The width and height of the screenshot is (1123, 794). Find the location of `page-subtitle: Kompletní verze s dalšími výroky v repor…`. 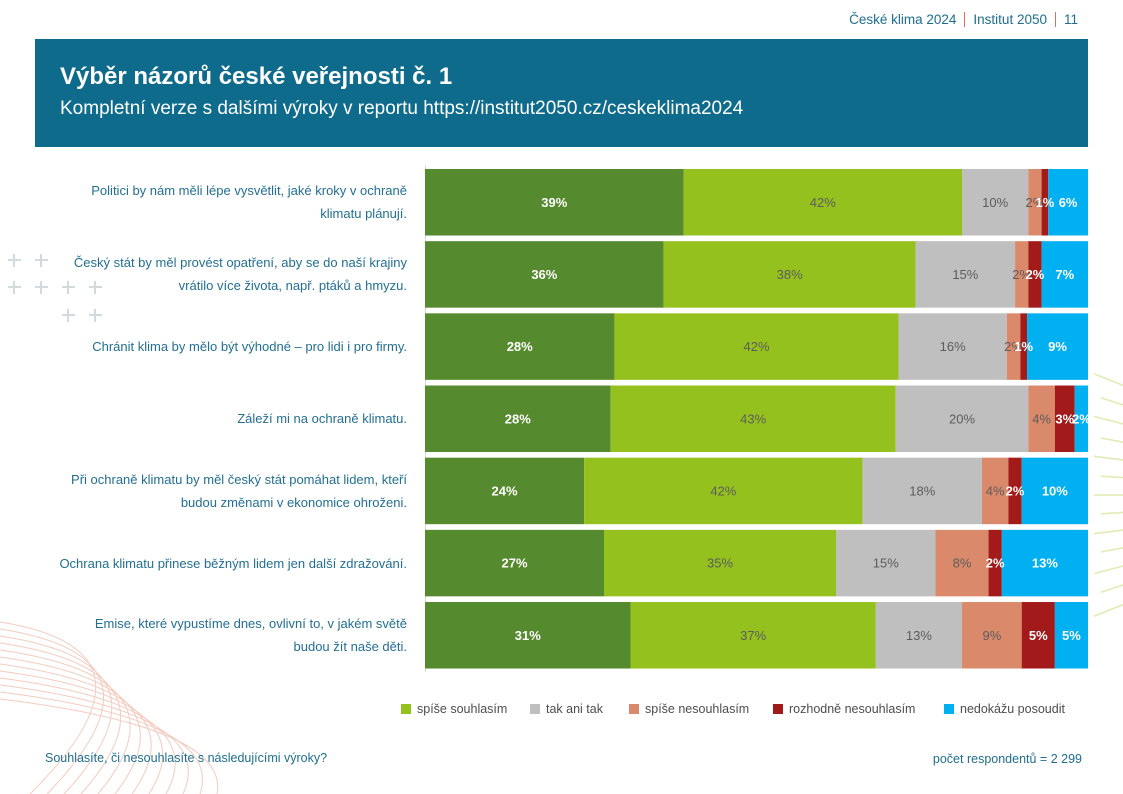

page-subtitle: Kompletní verze s dalšími výroky v repor… is located at coordinates (402, 108).